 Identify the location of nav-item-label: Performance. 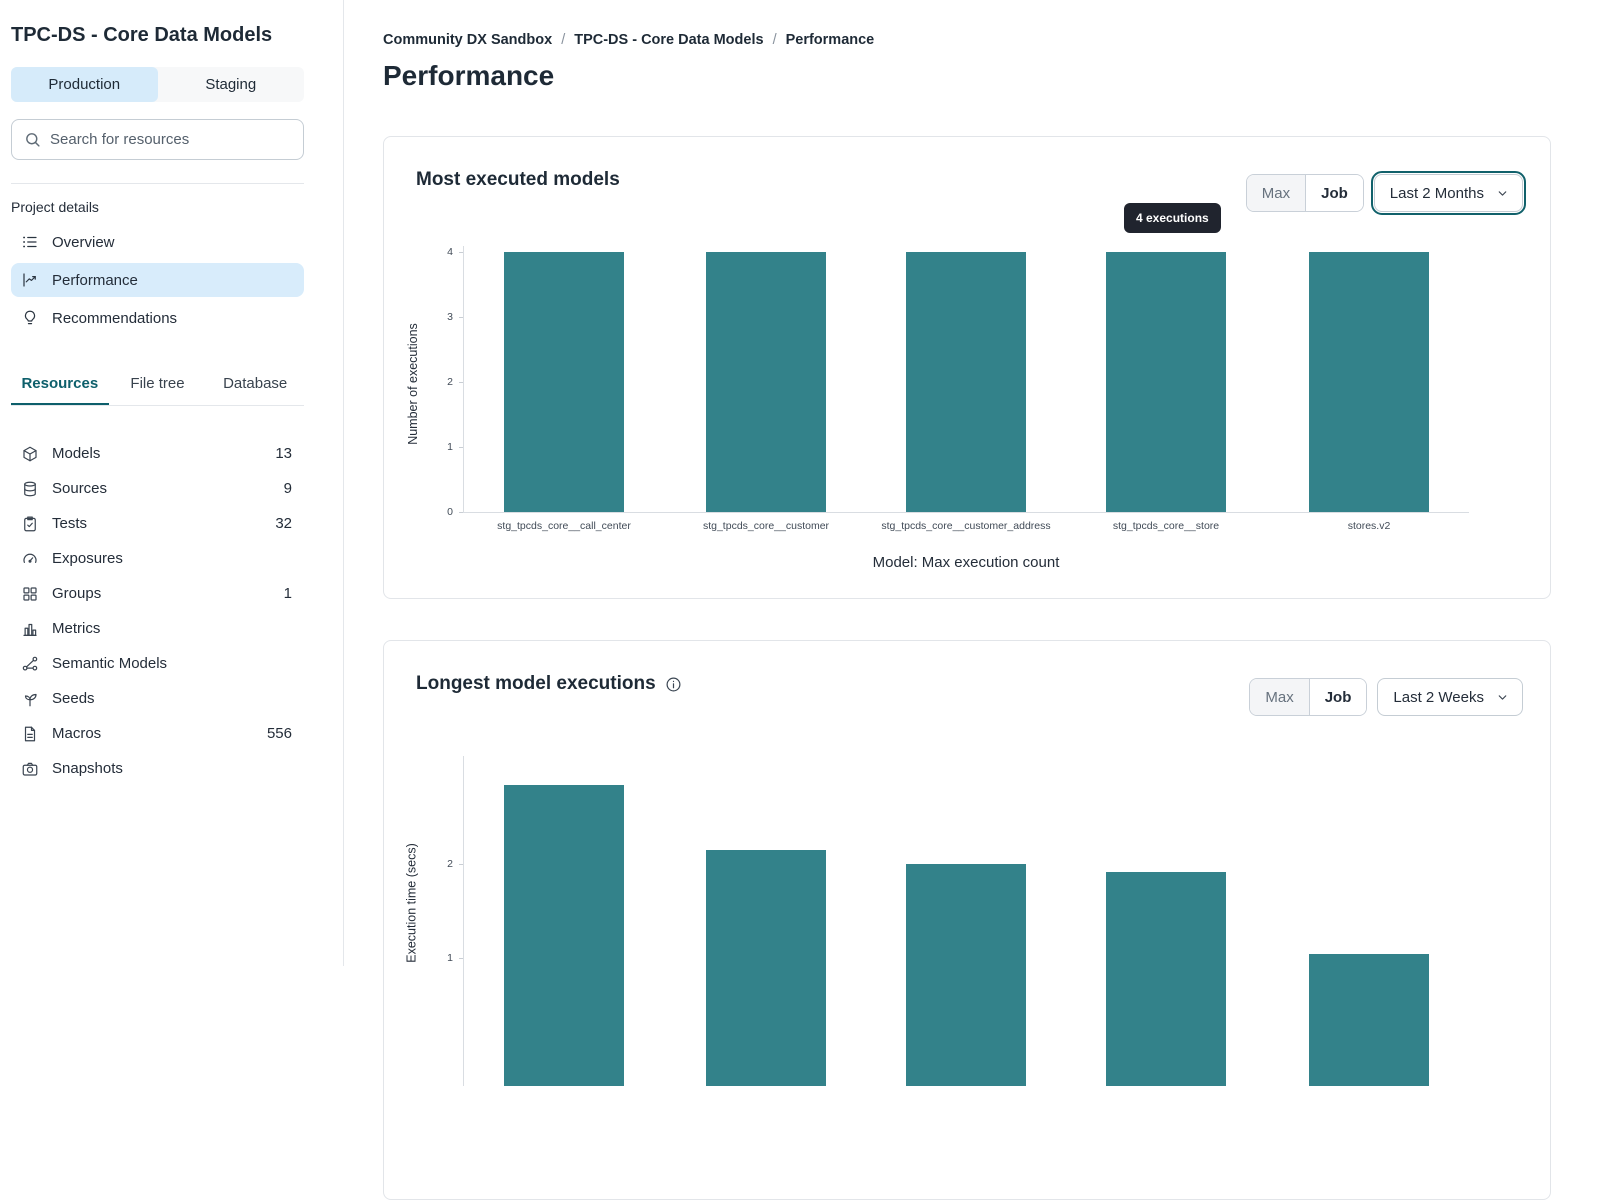
(95, 280).